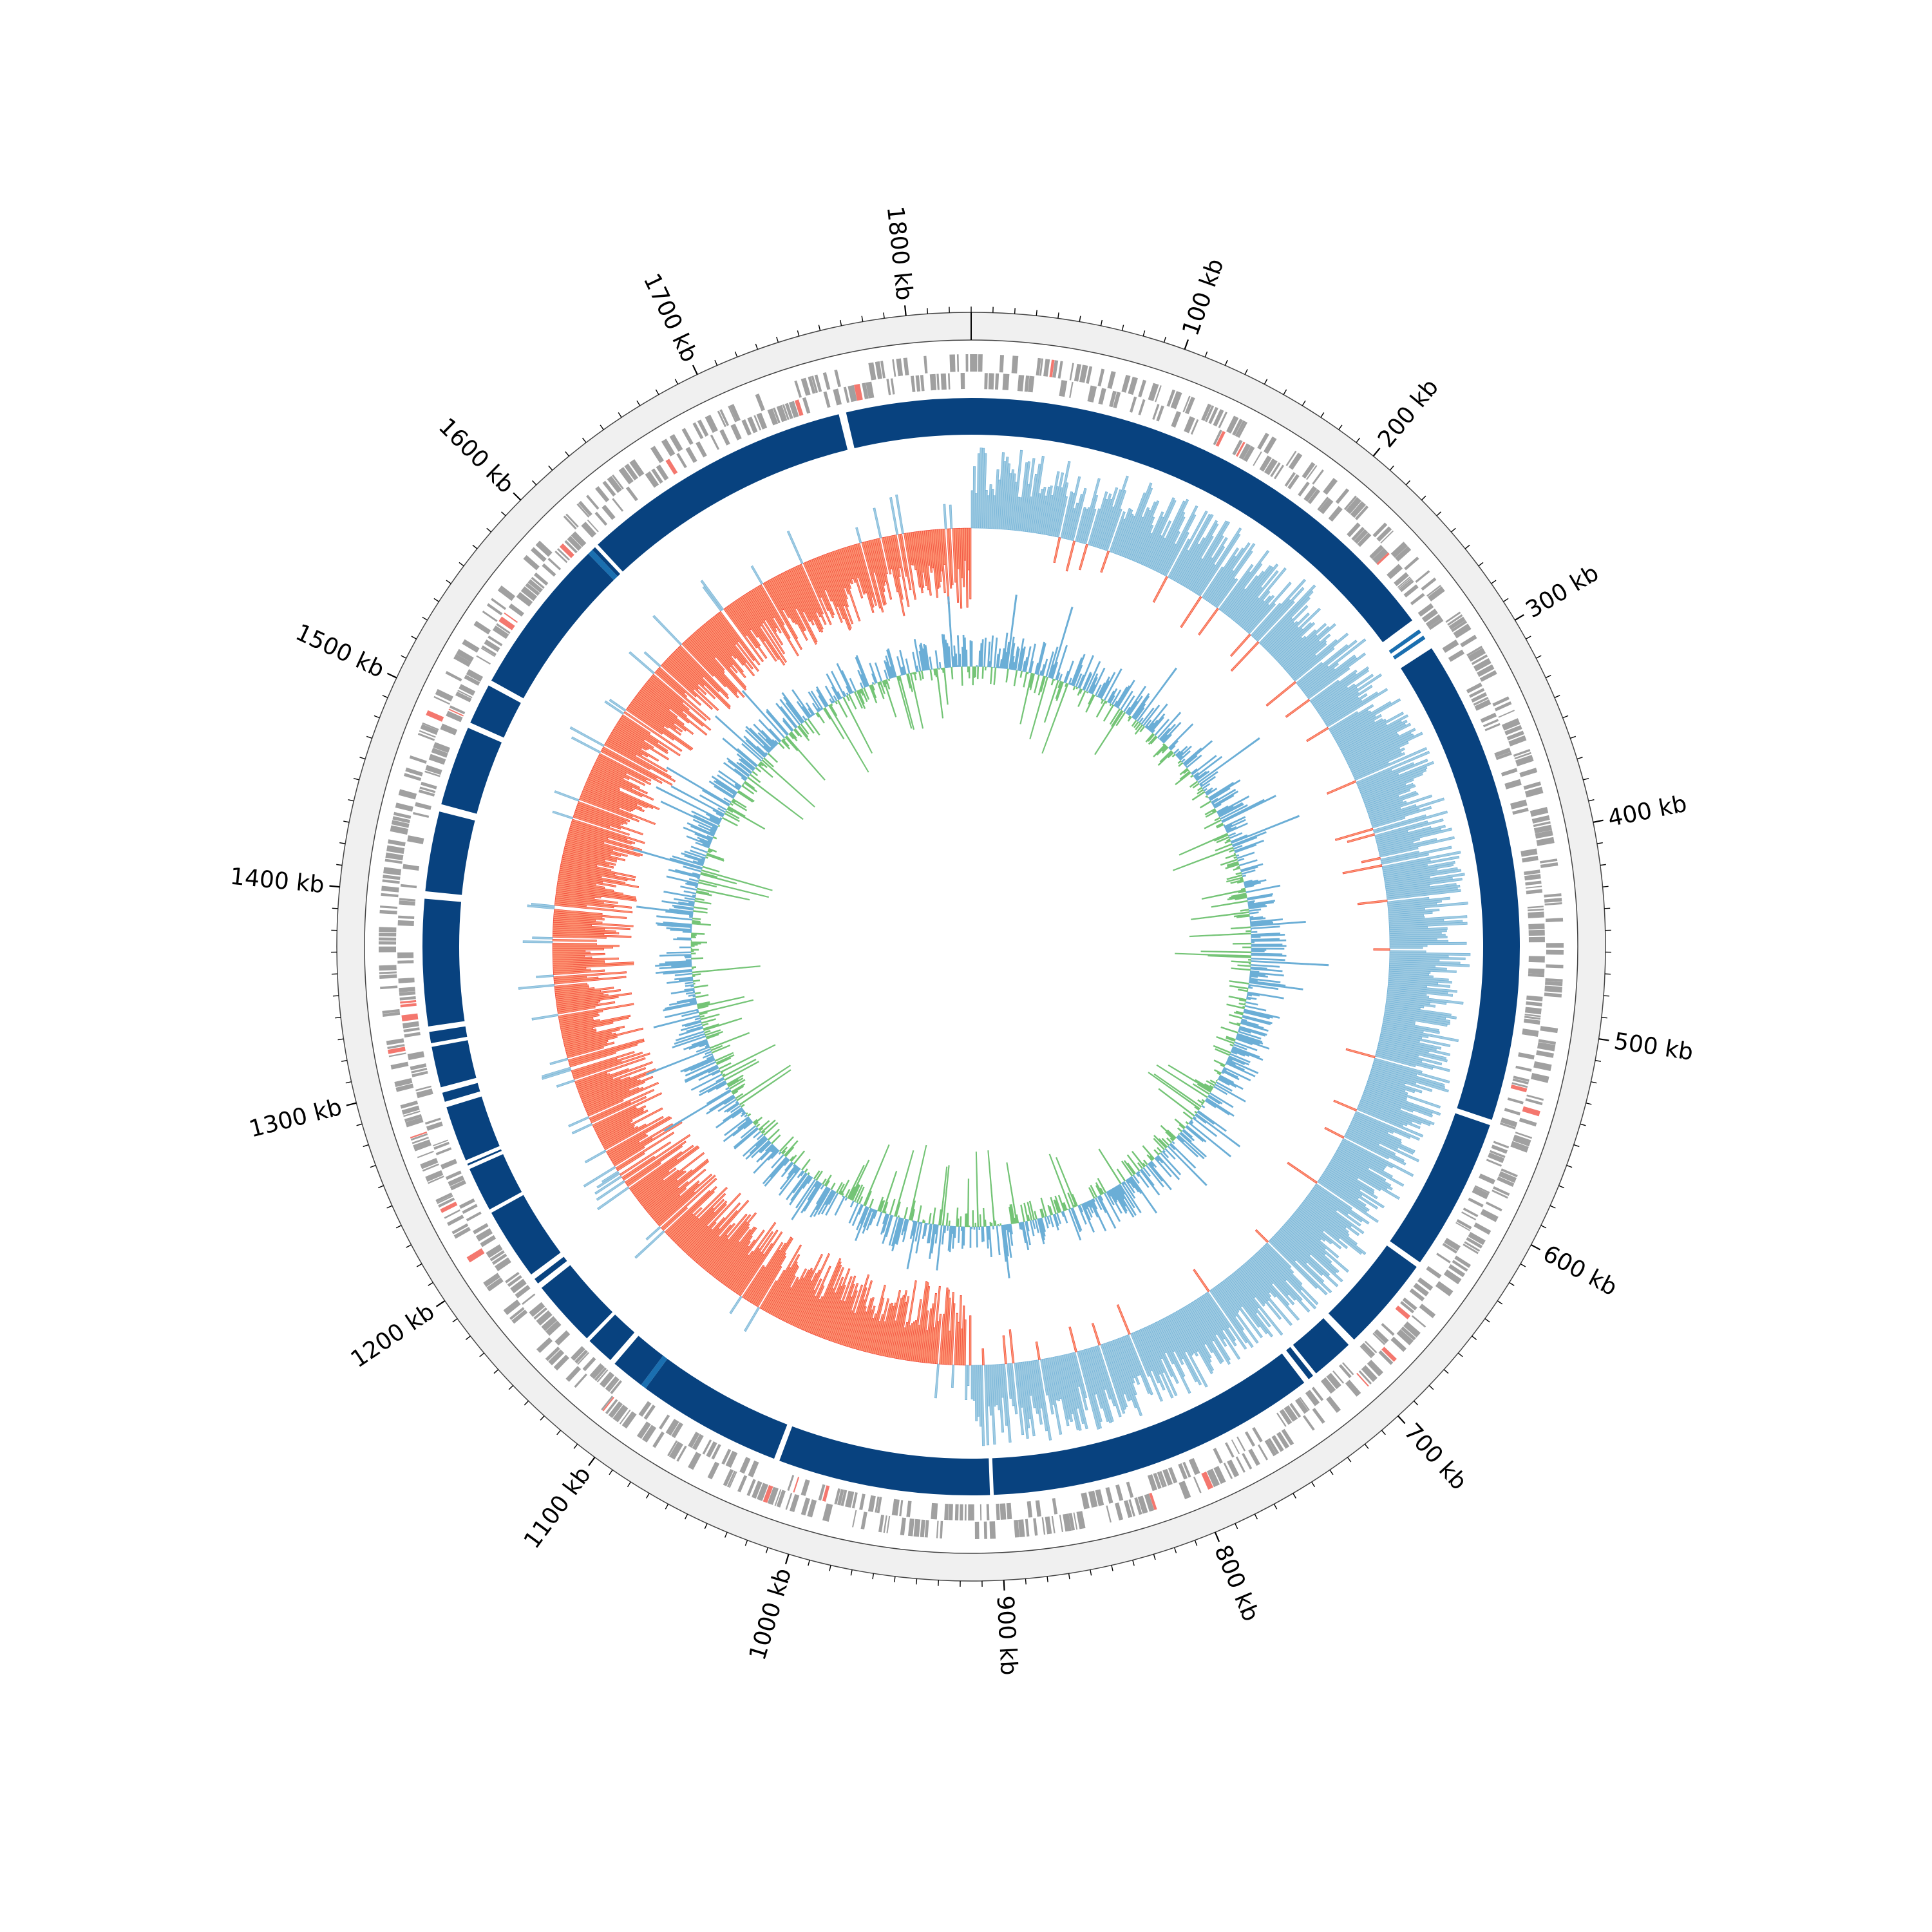 The image size is (1932, 1932). Describe the element at coordinates (1236, 1583) in the screenshot. I see `tick-label: 800 kb` at that location.